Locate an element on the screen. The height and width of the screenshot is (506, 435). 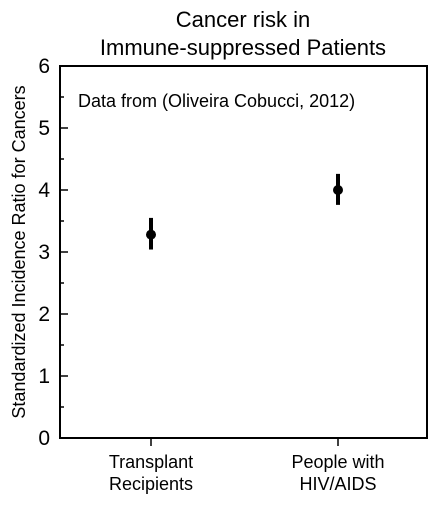
y-tick-label: 1 is located at coordinates (44, 376).